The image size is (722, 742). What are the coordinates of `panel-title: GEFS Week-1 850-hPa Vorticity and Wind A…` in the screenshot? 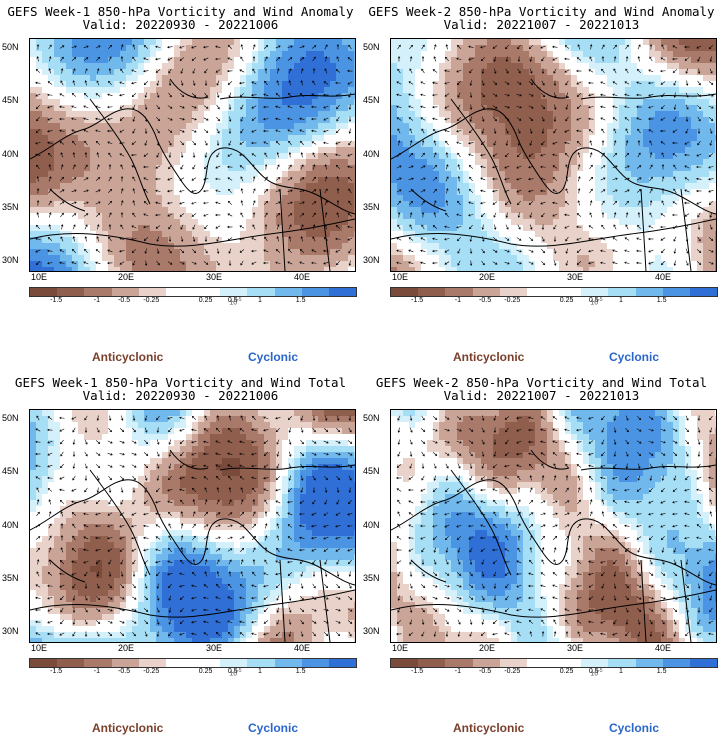 It's located at (180, 11).